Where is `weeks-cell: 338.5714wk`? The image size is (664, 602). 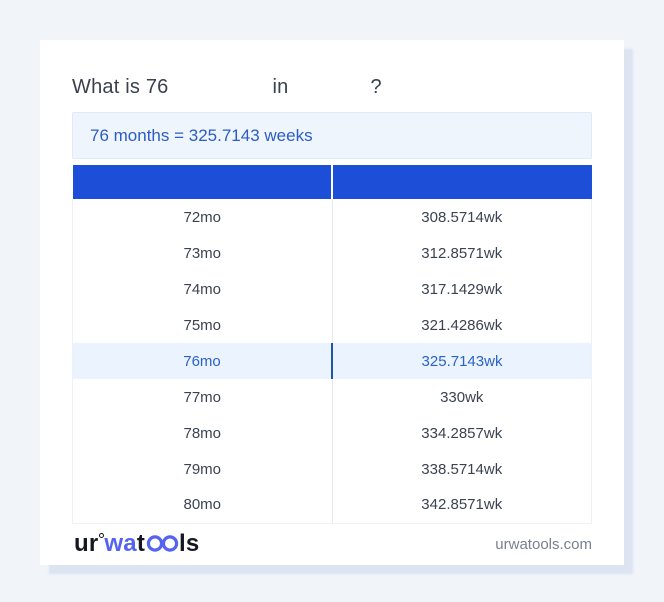
weeks-cell: 338.5714wk is located at coordinates (461, 469).